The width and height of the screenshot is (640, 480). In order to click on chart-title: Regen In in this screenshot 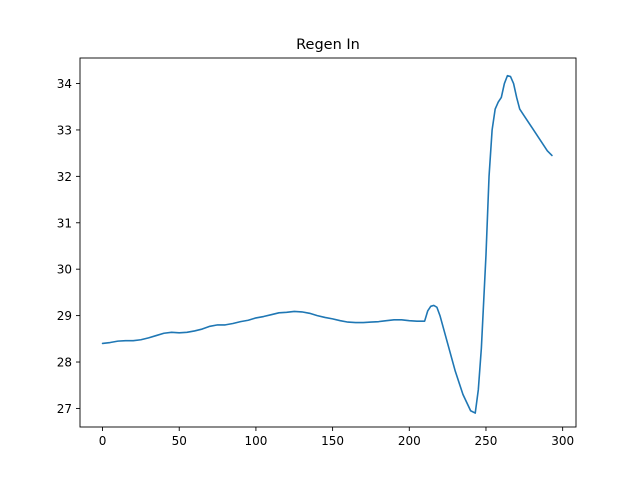, I will do `click(328, 45)`.